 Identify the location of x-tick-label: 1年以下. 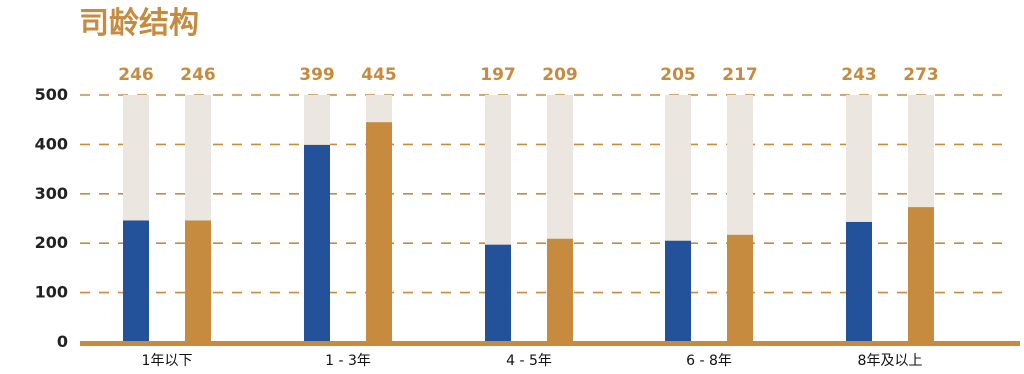
(167, 361).